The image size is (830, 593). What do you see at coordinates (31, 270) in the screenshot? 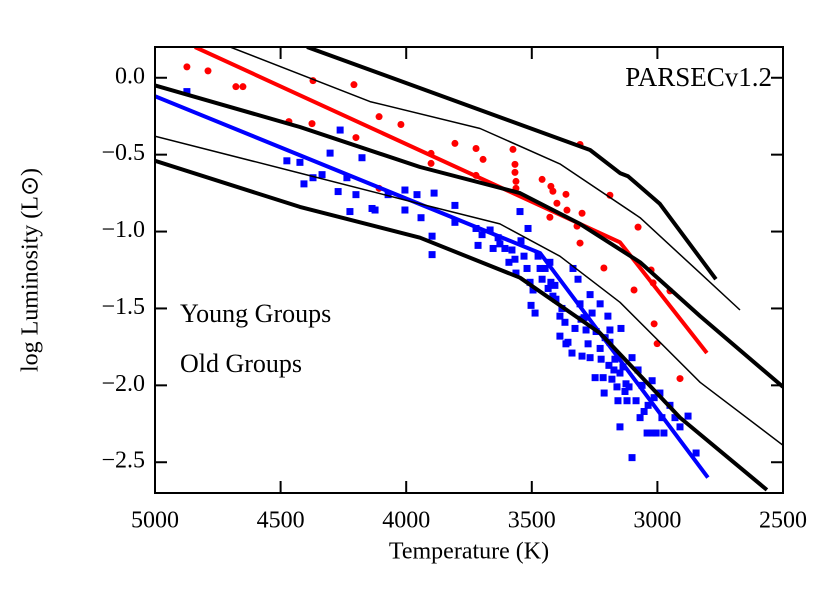
I see `y-axis-label: log Luminosity (L⊙)` at bounding box center [31, 270].